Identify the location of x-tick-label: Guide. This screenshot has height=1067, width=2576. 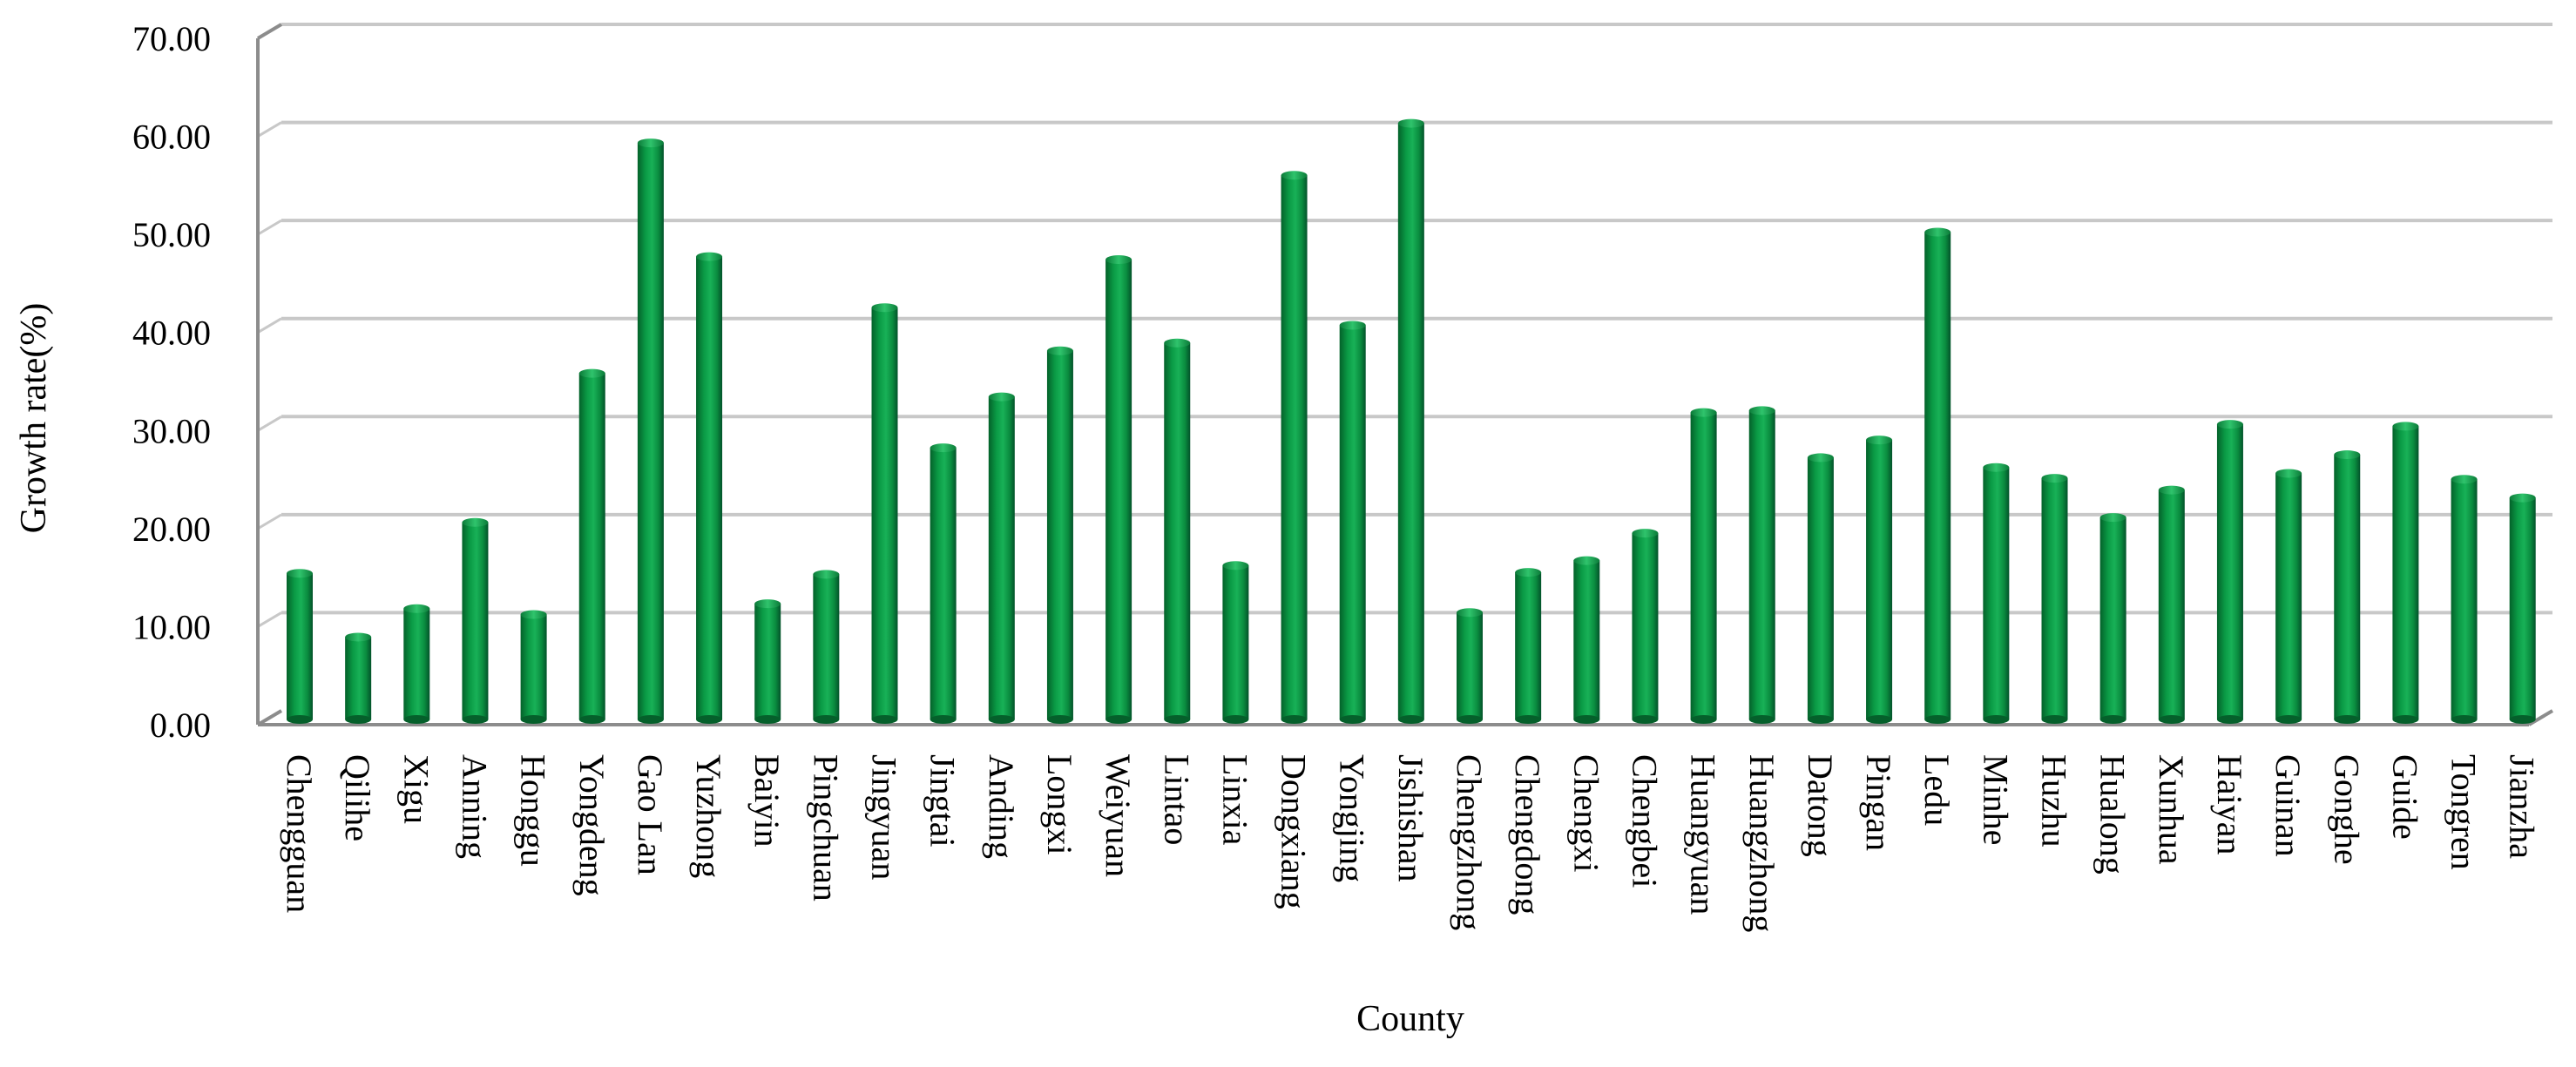
(2404, 797).